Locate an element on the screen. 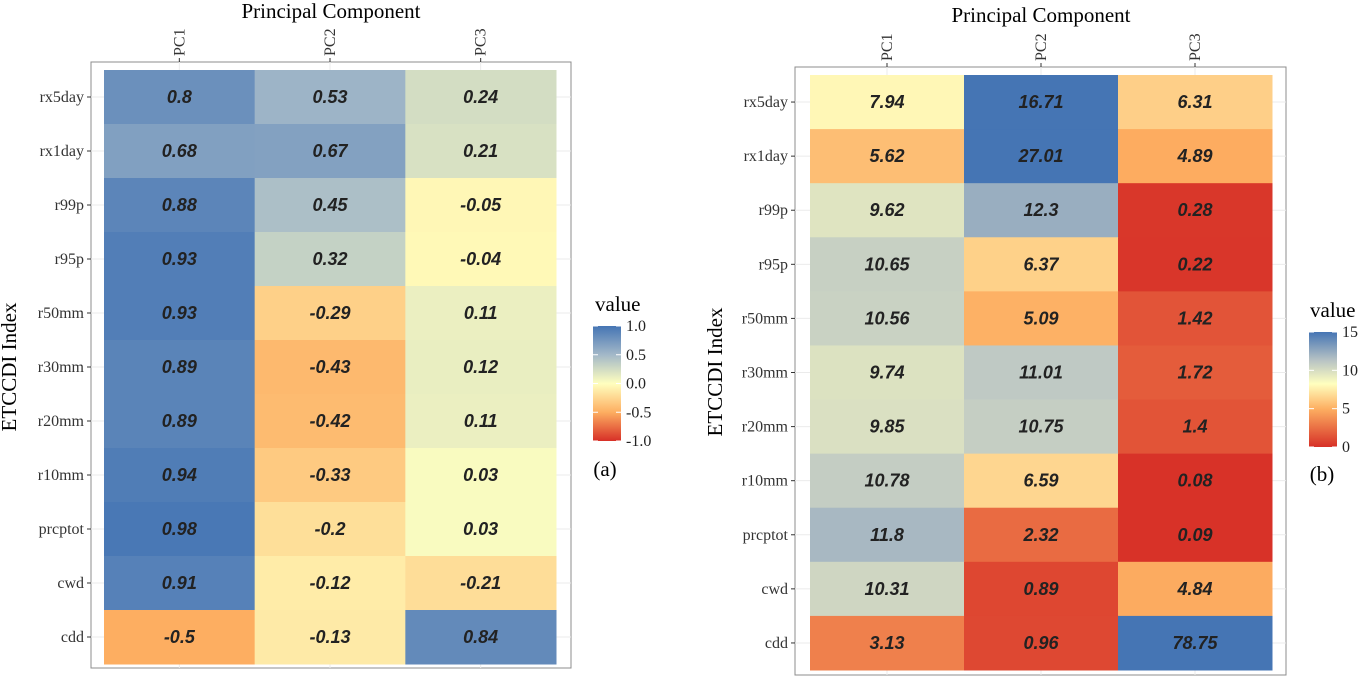  cell-value-label: 0.89 is located at coordinates (1040, 589).